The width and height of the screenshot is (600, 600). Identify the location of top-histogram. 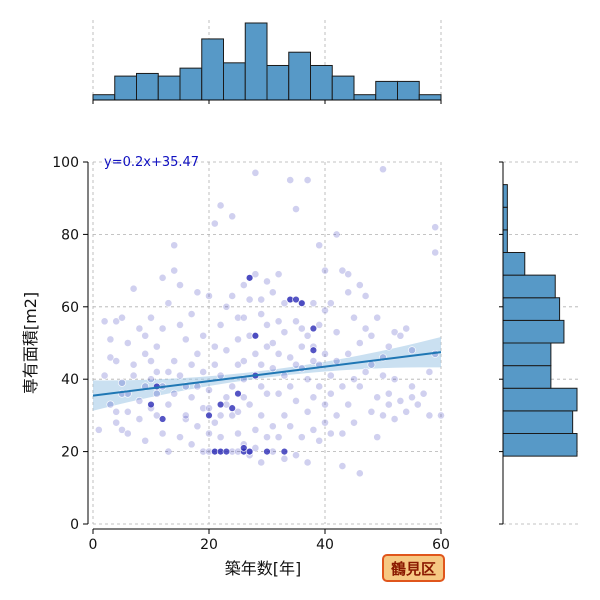
(267, 62).